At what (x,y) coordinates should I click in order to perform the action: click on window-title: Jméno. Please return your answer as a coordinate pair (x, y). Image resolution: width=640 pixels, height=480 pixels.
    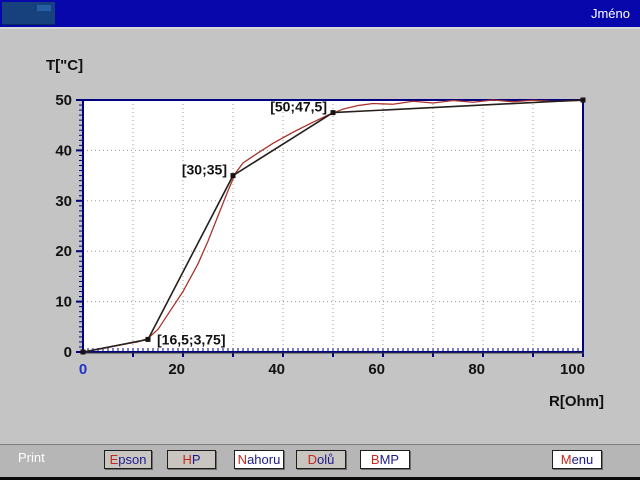
    Looking at the image, I should click on (610, 13).